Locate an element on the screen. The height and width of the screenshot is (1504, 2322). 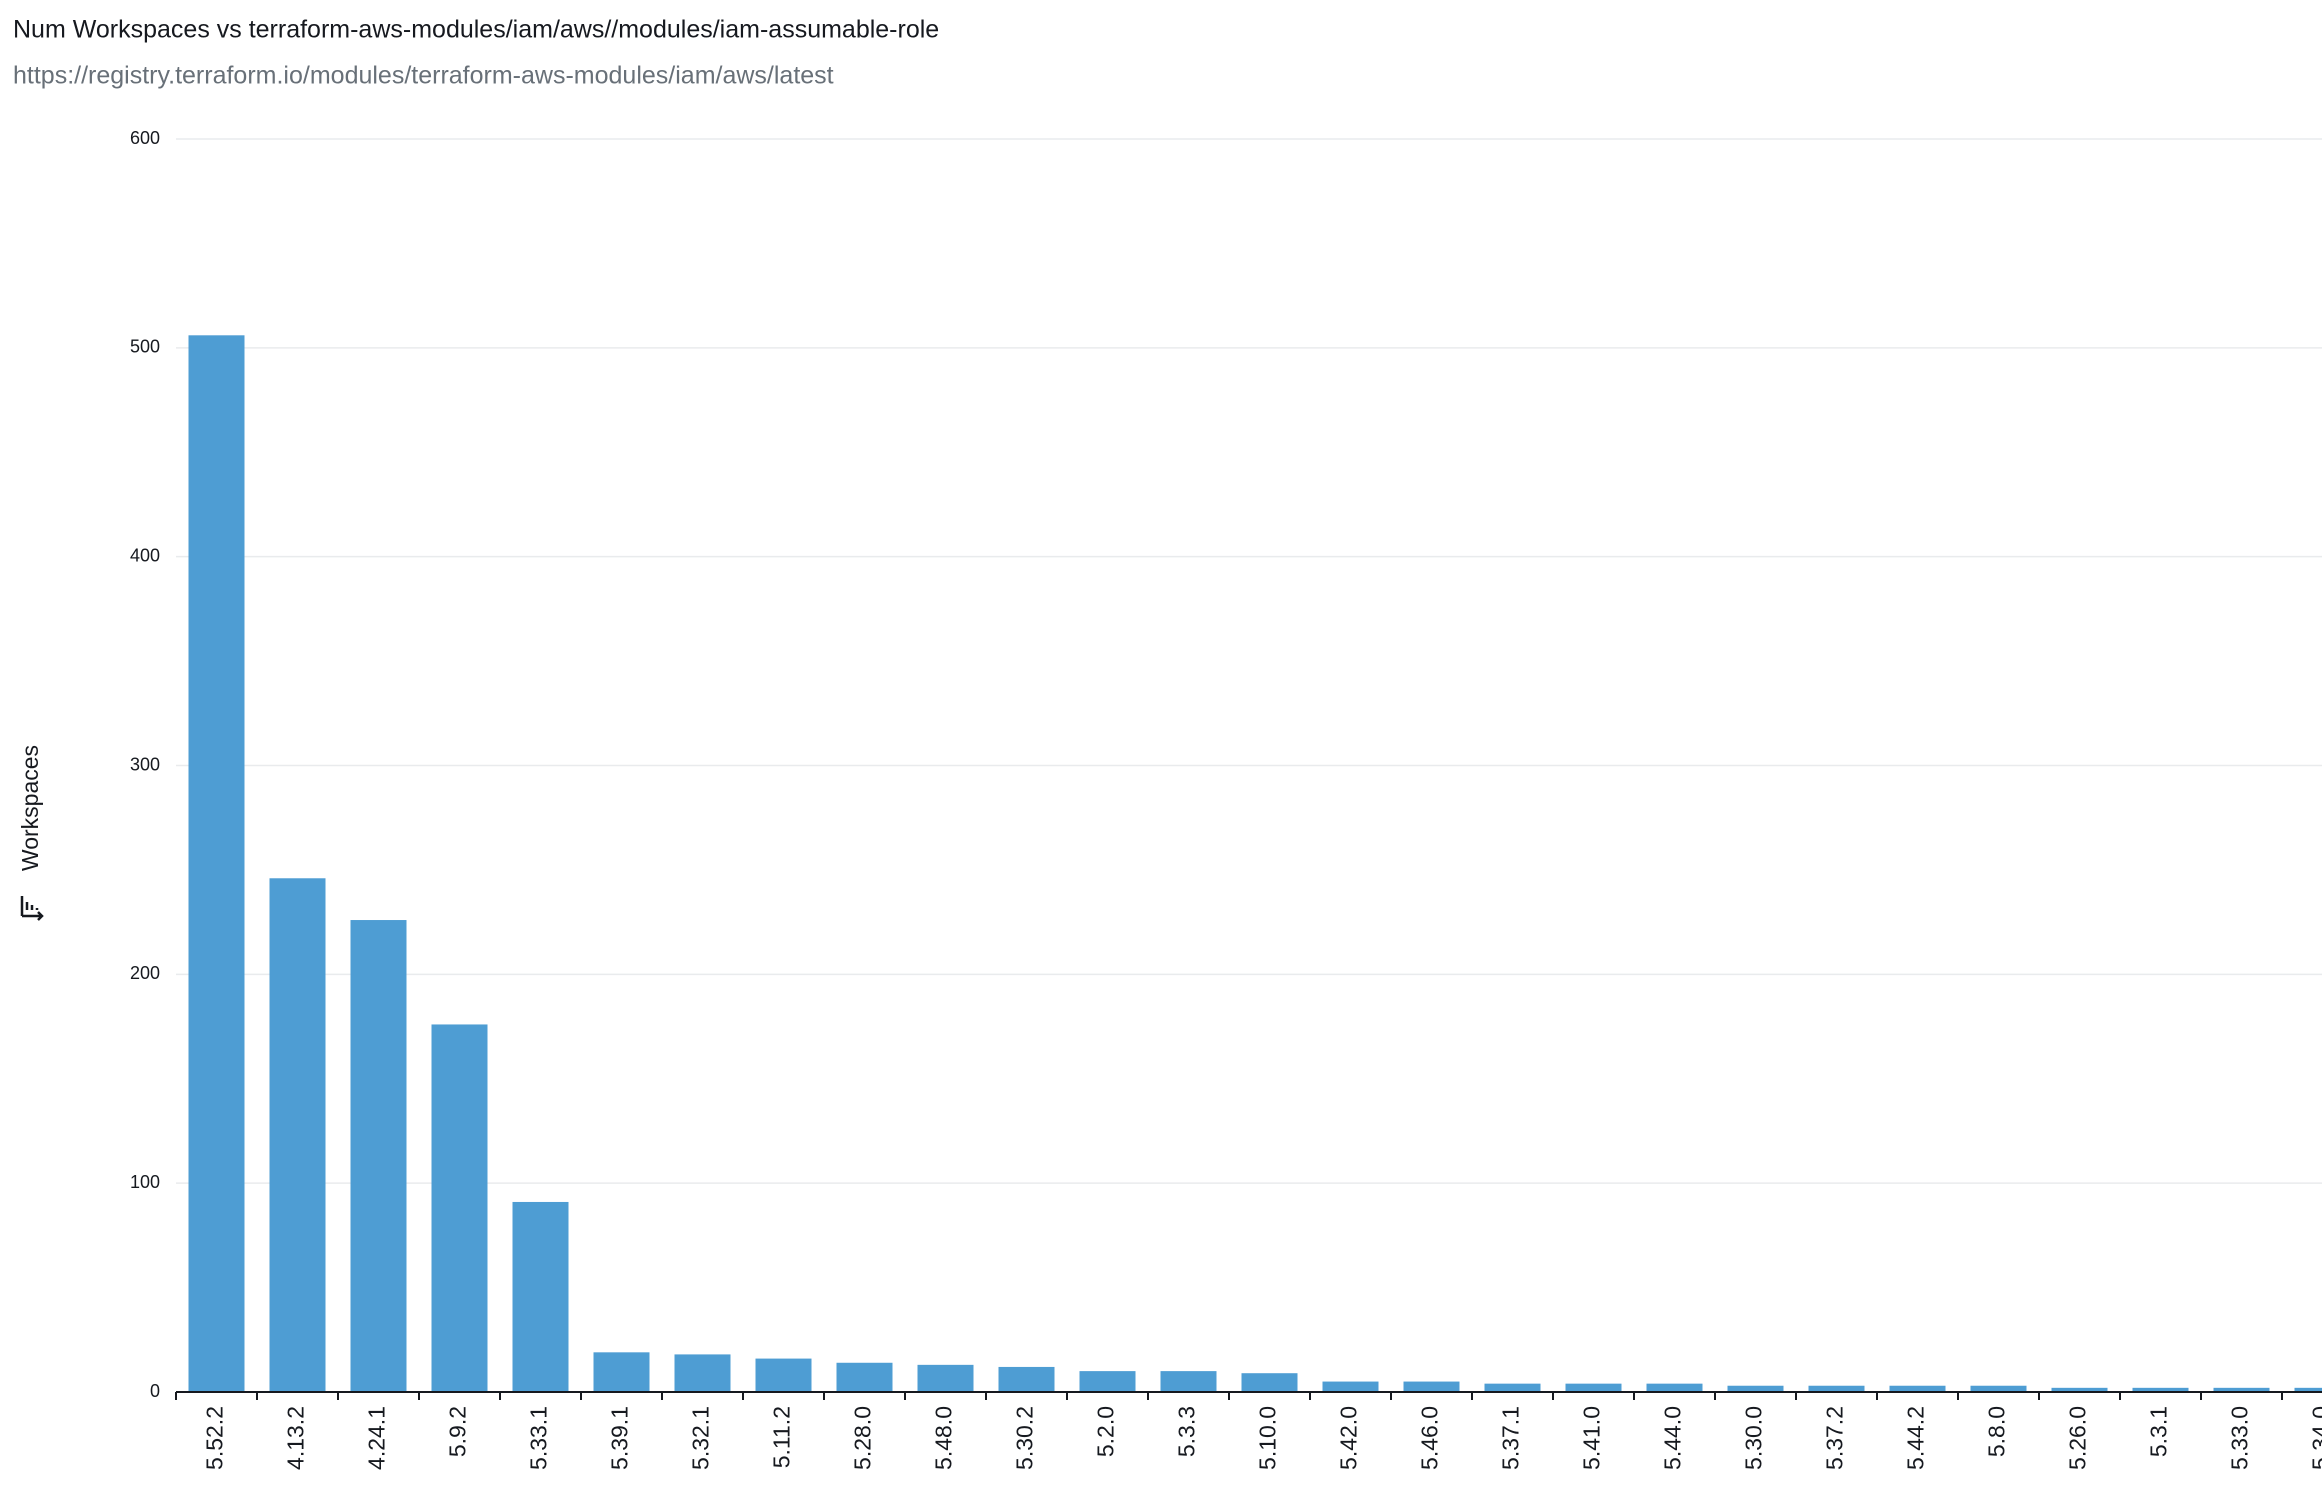
x-tick-label: 5.52.2 is located at coordinates (215, 1438).